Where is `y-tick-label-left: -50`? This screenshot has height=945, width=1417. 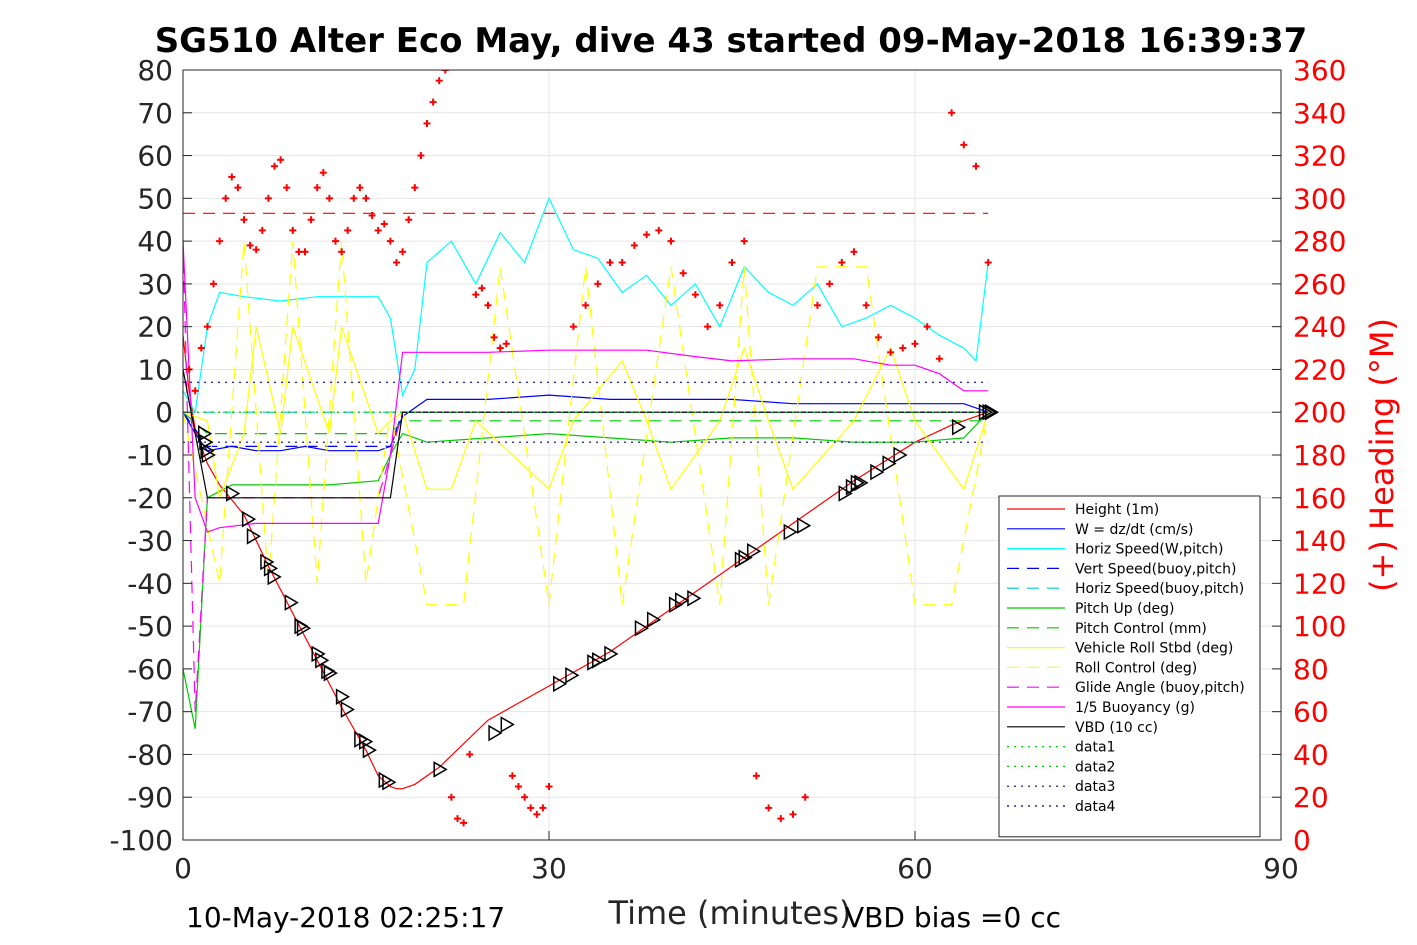 y-tick-label-left: -50 is located at coordinates (150, 626).